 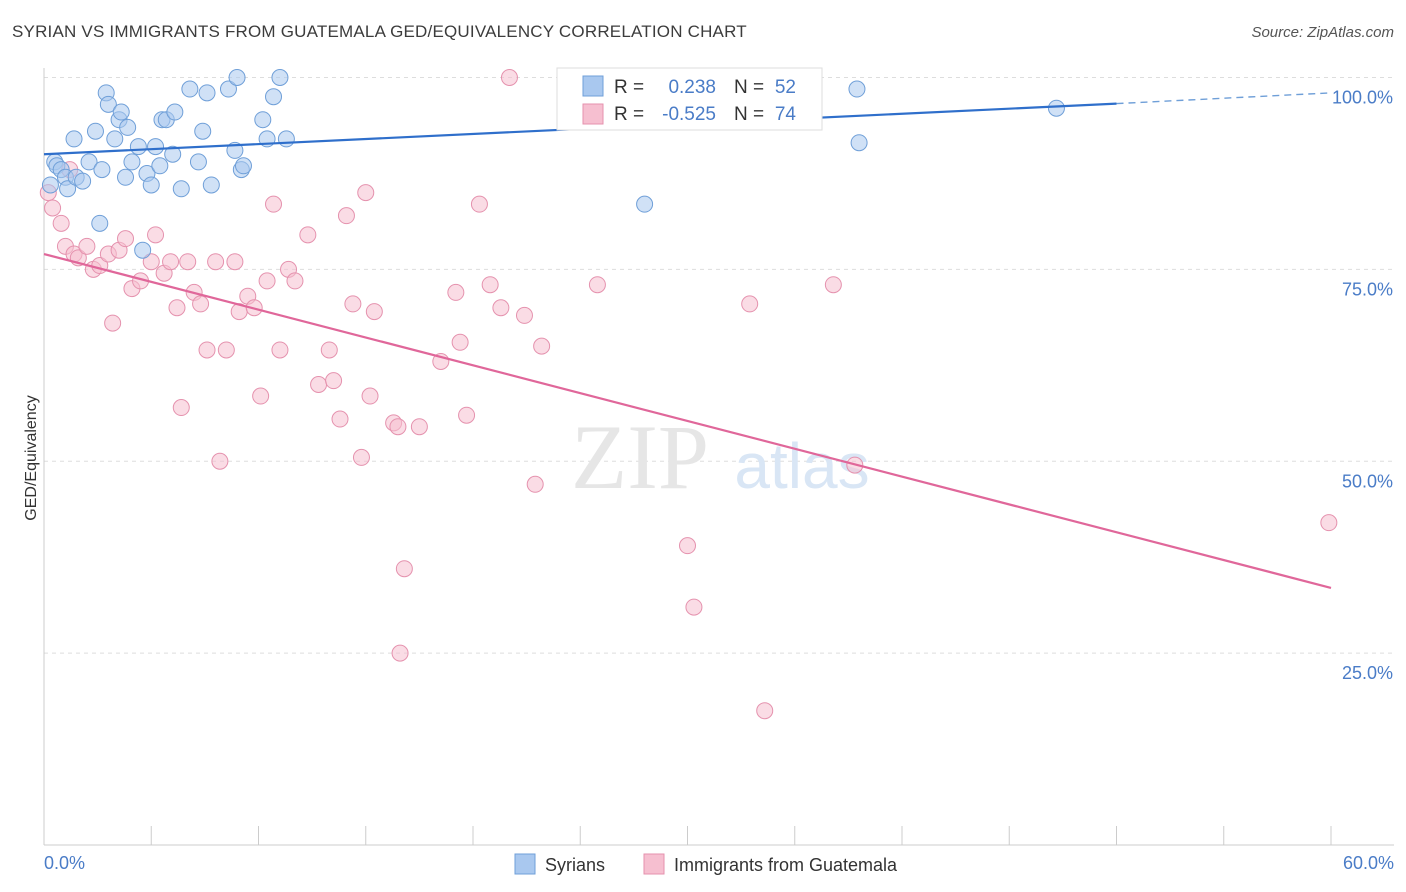 I want to click on stats-n-label-guatemala: N =, so click(x=749, y=114).